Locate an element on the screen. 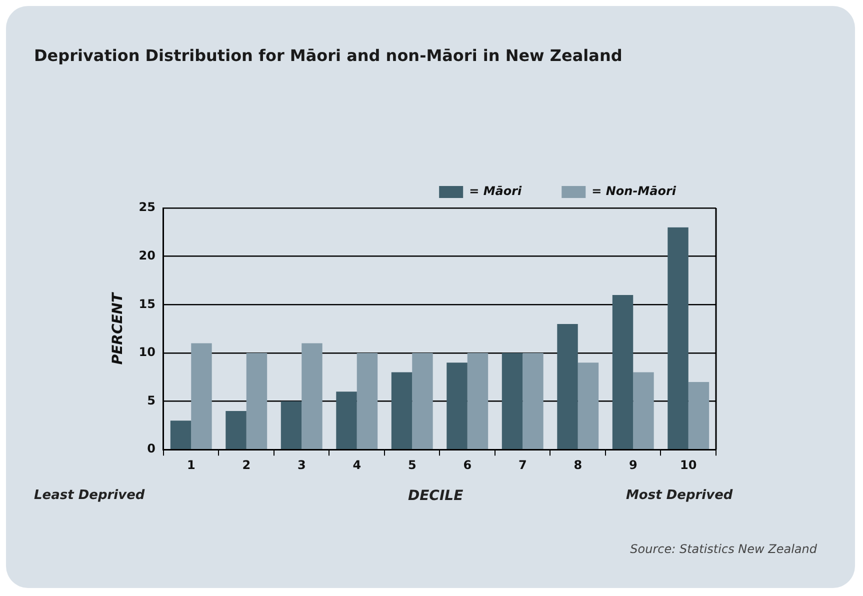 Image resolution: width=863 pixels, height=596 pixels. y-tick-label: 25 is located at coordinates (147, 207).